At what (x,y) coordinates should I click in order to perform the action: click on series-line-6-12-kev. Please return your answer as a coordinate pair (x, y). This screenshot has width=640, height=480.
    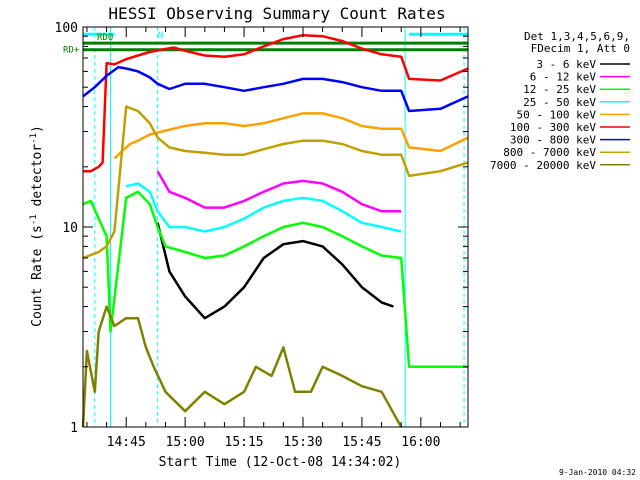
    Looking at the image, I should click on (279, 191).